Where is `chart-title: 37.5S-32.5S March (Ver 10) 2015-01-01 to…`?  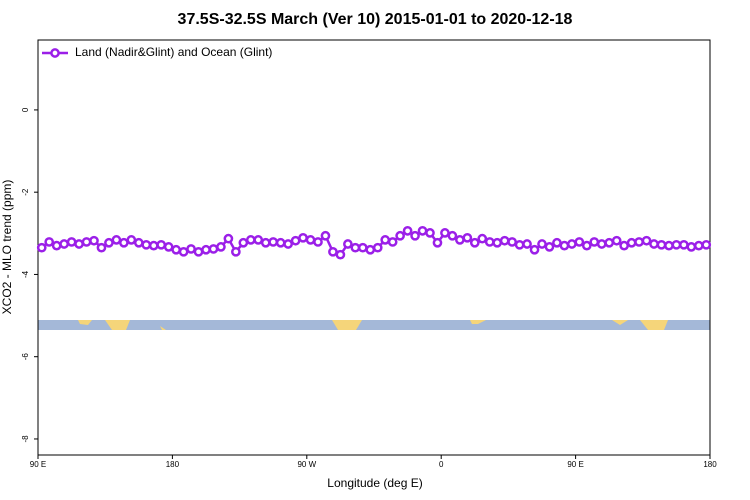
chart-title: 37.5S-32.5S March (Ver 10) 2015-01-01 to… is located at coordinates (375, 19).